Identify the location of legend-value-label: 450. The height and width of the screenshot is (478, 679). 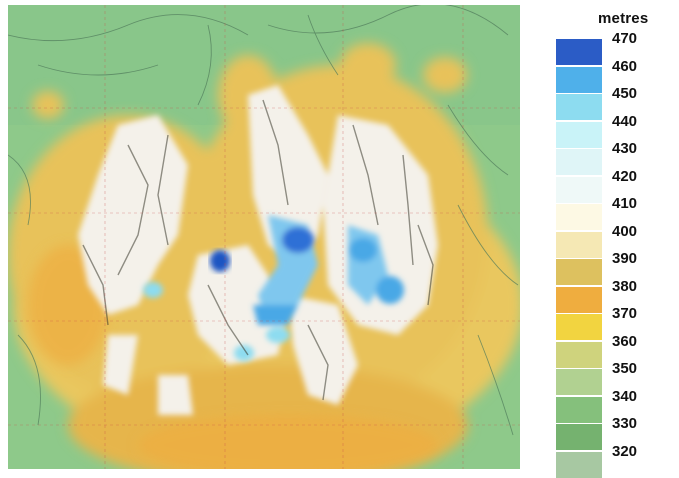
(625, 93).